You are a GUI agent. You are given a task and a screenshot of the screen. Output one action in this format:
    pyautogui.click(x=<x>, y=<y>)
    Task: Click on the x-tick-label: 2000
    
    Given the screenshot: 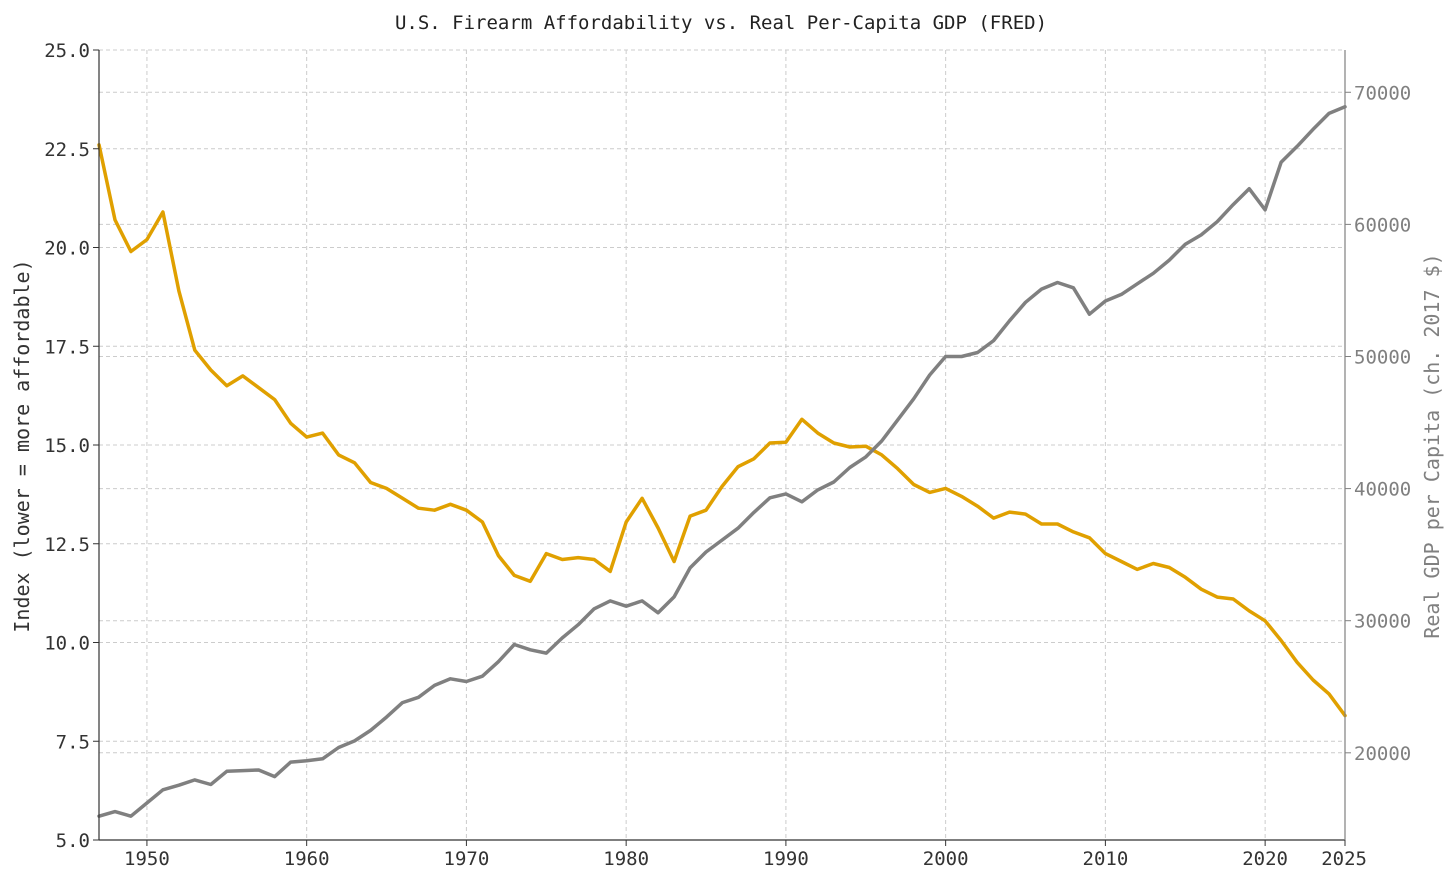 What is the action you would take?
    pyautogui.click(x=946, y=859)
    